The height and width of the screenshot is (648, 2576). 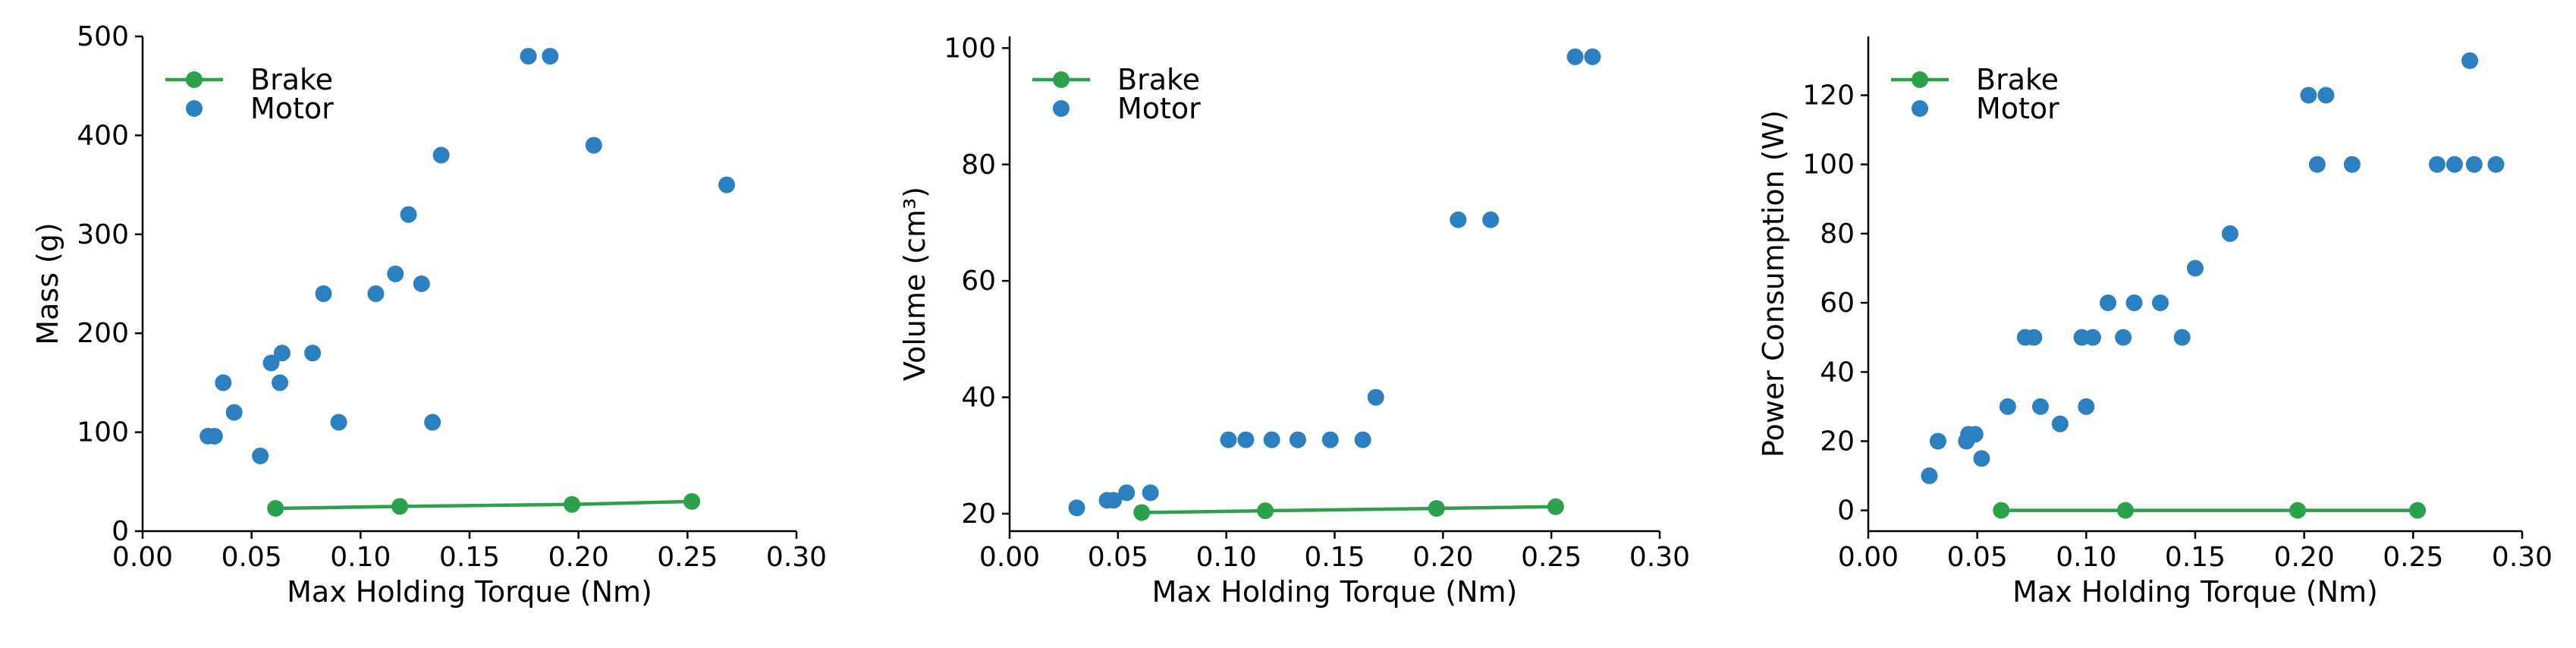 What do you see at coordinates (47, 283) in the screenshot?
I see `y-axis-label: Mass (g)` at bounding box center [47, 283].